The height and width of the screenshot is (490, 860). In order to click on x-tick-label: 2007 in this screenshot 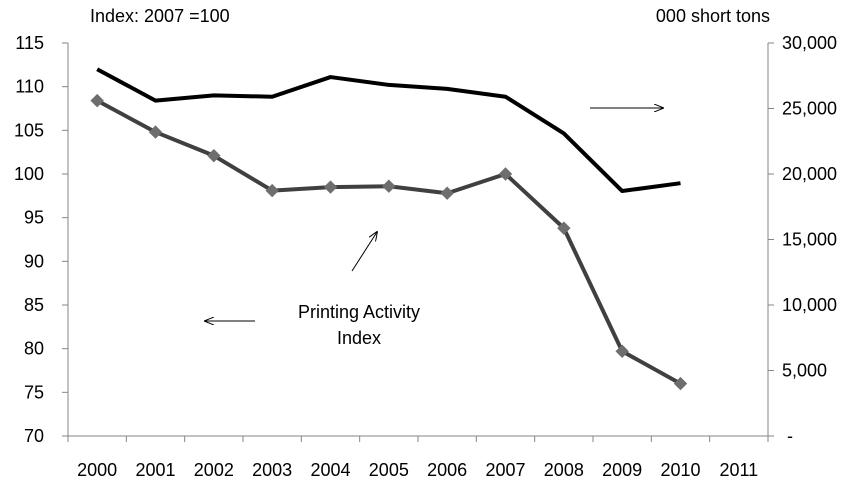, I will do `click(505, 470)`.